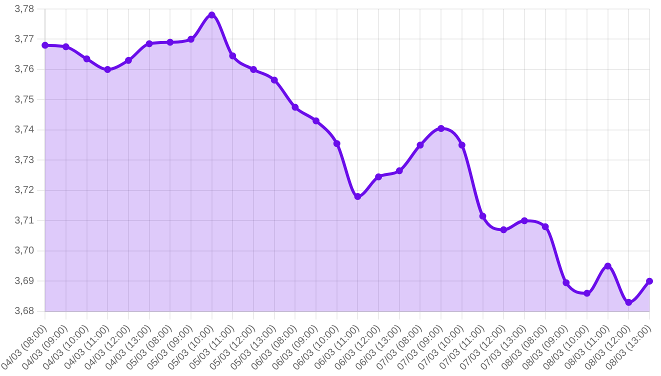 The width and height of the screenshot is (661, 376). I want to click on y-tick-label: 3,68, so click(24, 312).